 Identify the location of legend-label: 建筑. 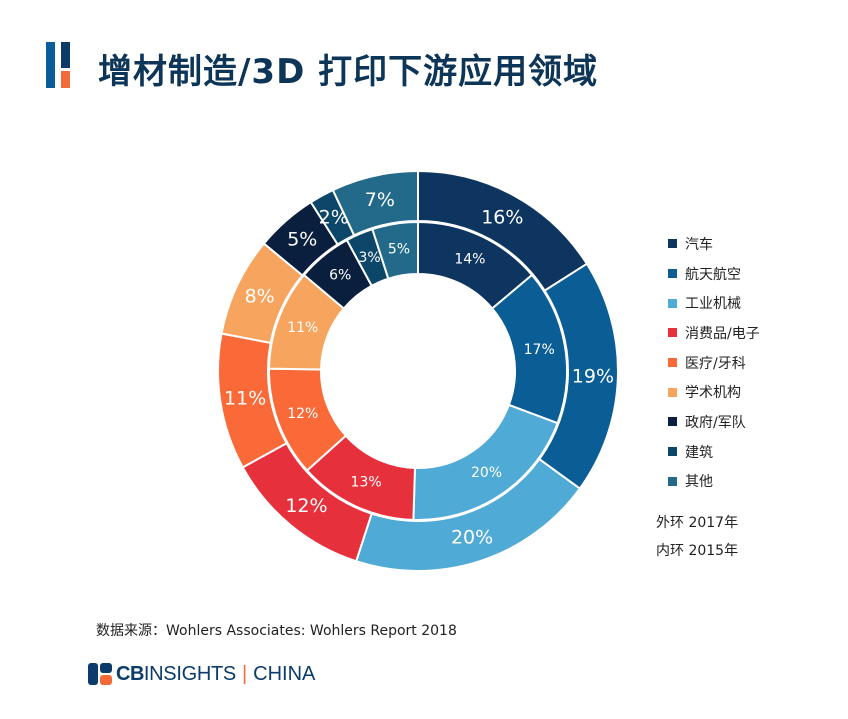
(699, 452).